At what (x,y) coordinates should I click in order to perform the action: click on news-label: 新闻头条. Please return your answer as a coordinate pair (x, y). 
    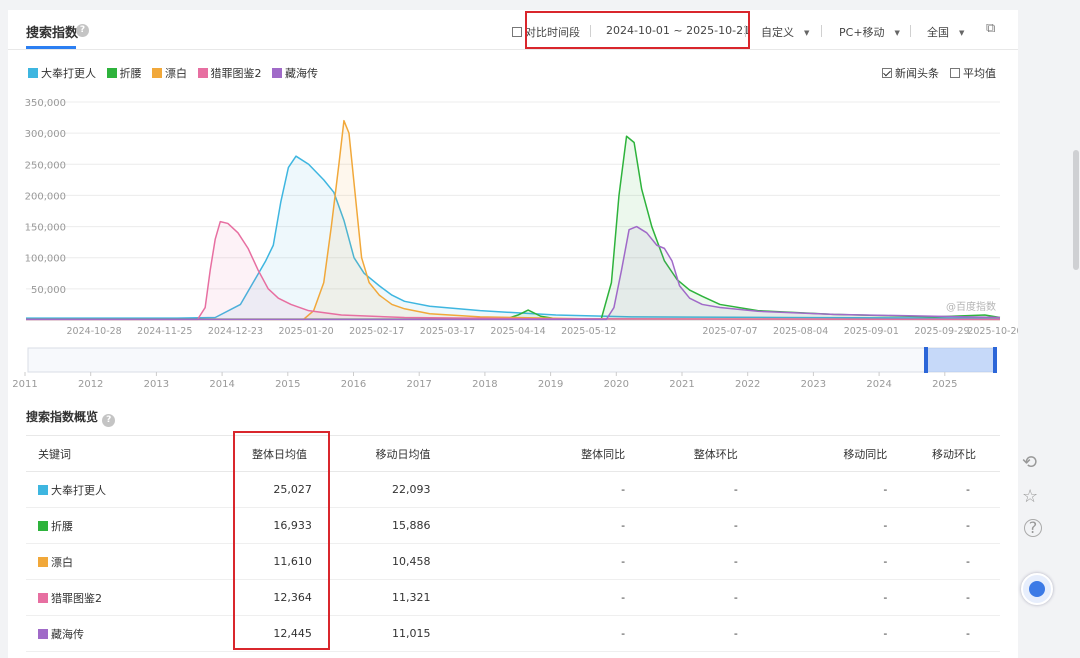
    Looking at the image, I should click on (917, 73).